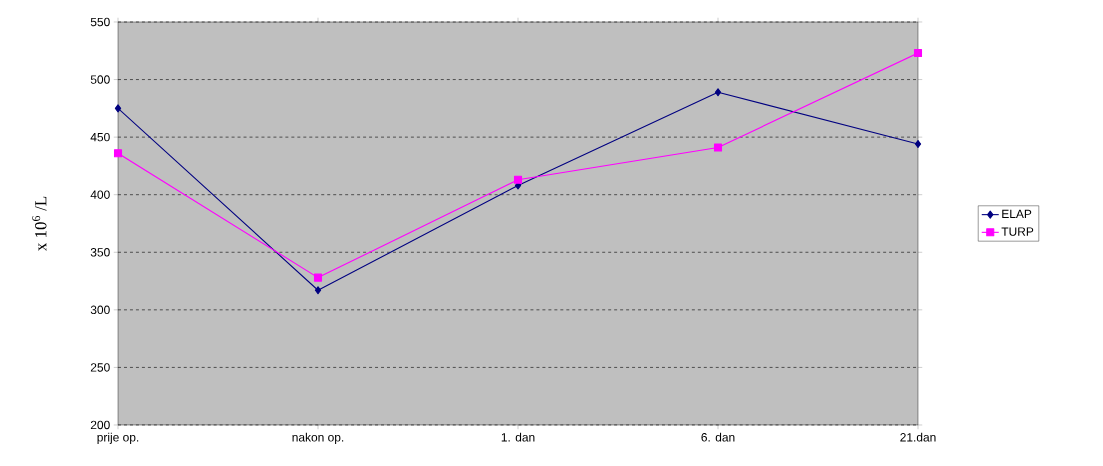 The height and width of the screenshot is (466, 1103). What do you see at coordinates (100, 22) in the screenshot?
I see `y-tick-label: 550` at bounding box center [100, 22].